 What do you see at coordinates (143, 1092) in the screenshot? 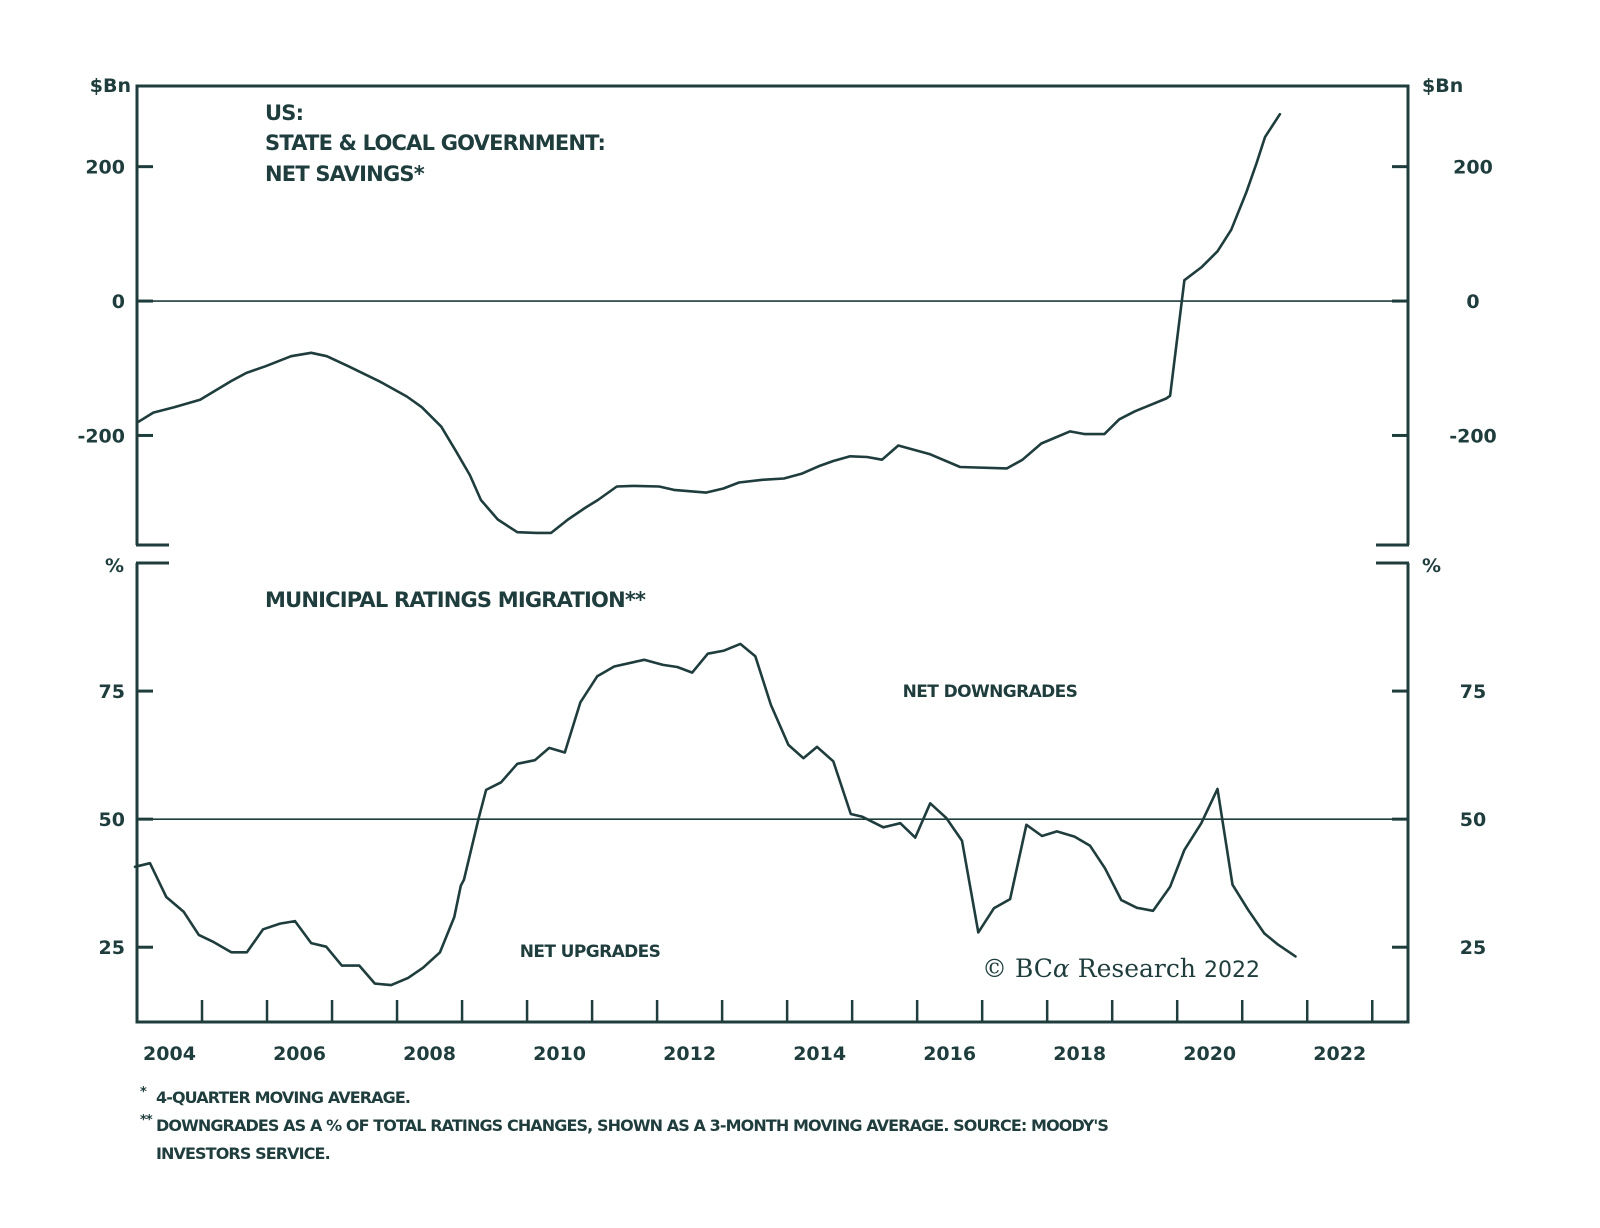
I see `footnote-1-mark: *` at bounding box center [143, 1092].